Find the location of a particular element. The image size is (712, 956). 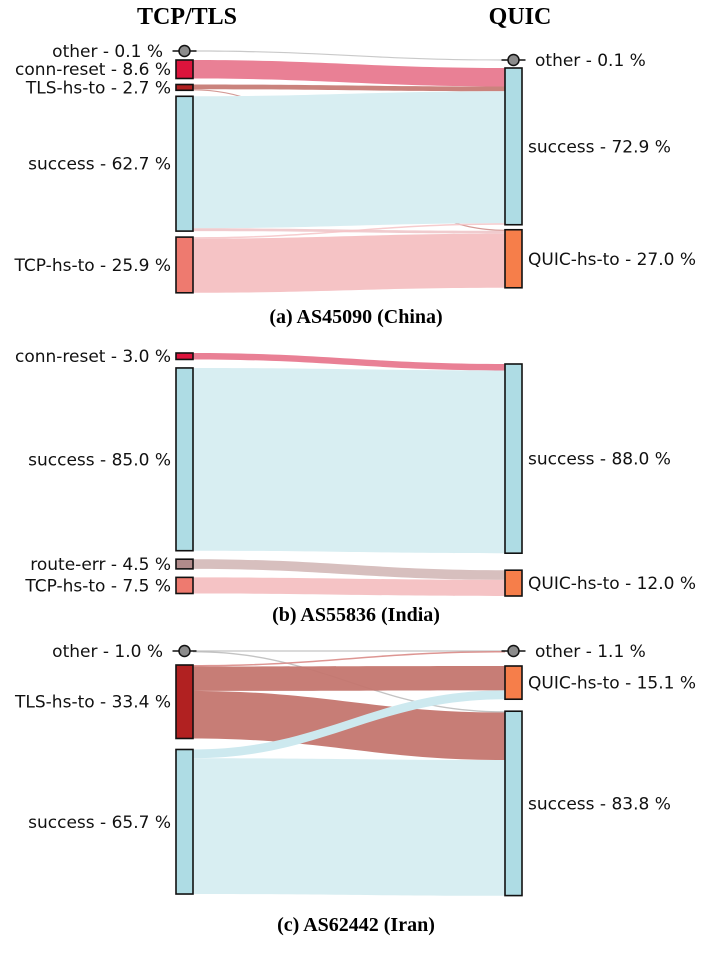

caption-panel-c: (c) AS62442 (Iran) is located at coordinates (356, 925).